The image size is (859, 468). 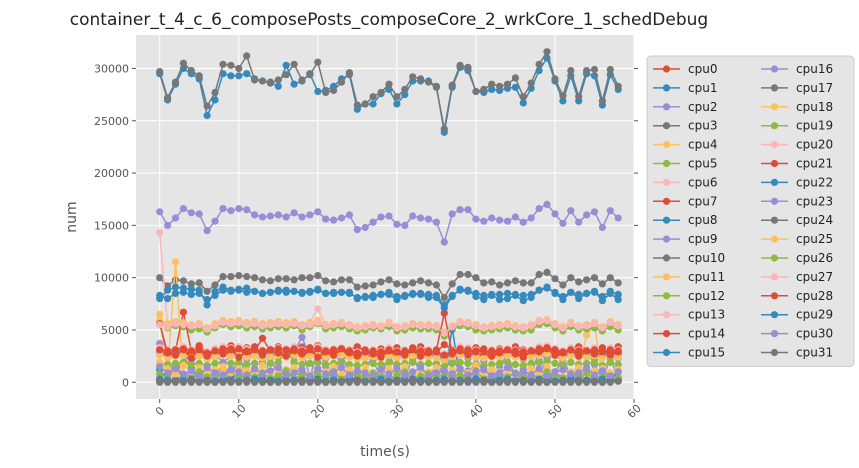 I want to click on legend-item: cpu20, so click(x=797, y=145).